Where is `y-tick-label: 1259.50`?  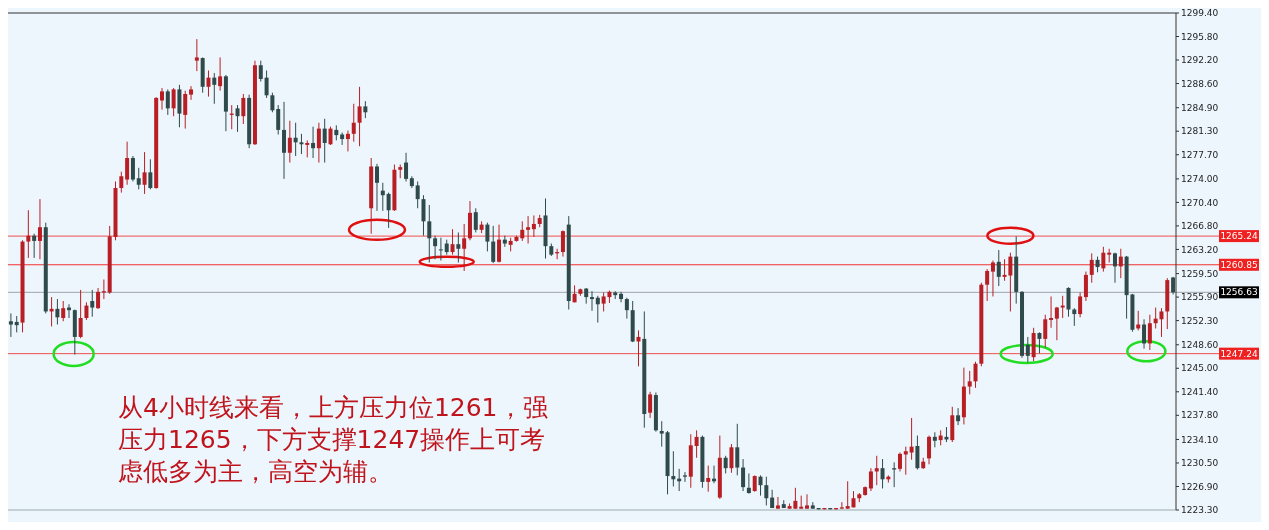 y-tick-label: 1259.50 is located at coordinates (1200, 273).